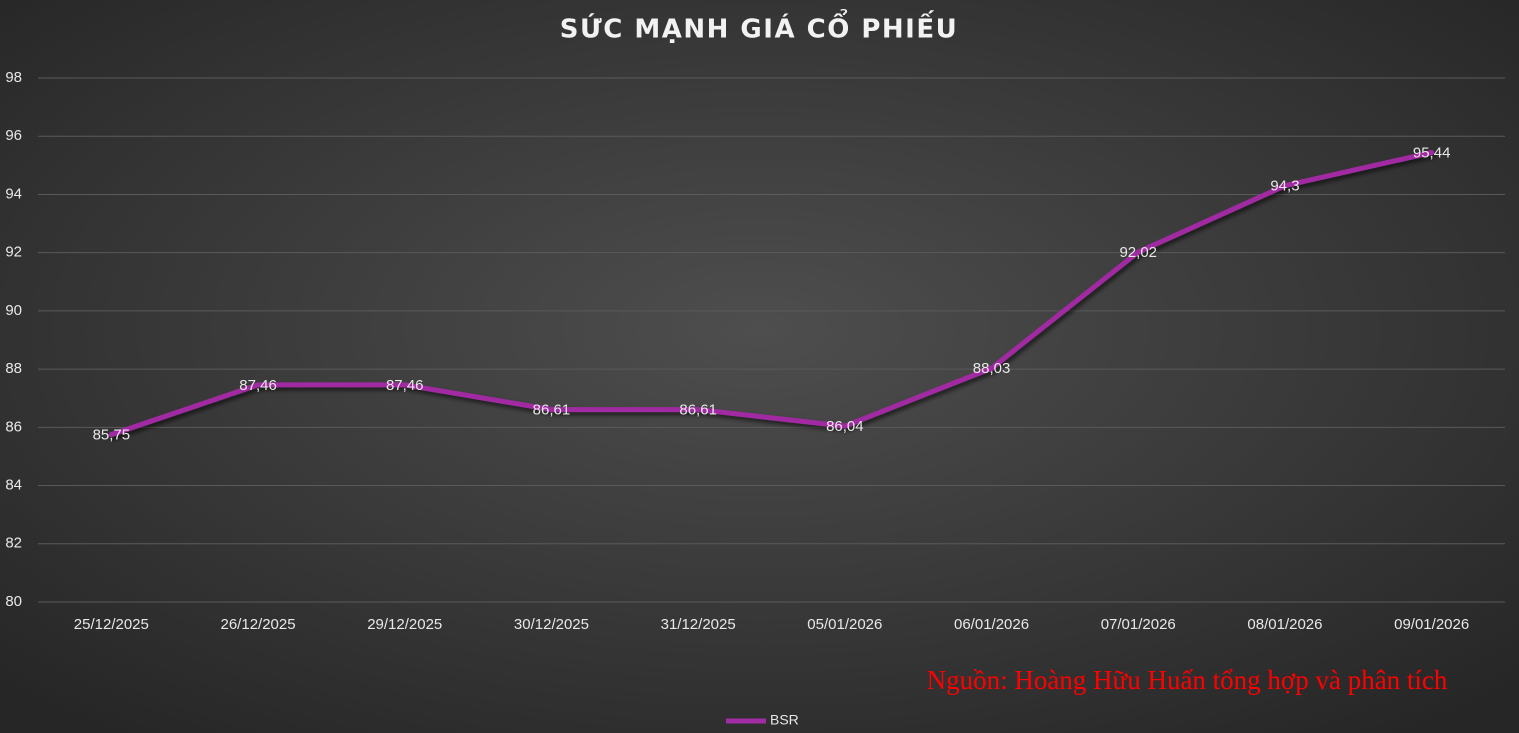 Image resolution: width=1519 pixels, height=733 pixels. I want to click on x-tick-label: 25/12/2025, so click(111, 624).